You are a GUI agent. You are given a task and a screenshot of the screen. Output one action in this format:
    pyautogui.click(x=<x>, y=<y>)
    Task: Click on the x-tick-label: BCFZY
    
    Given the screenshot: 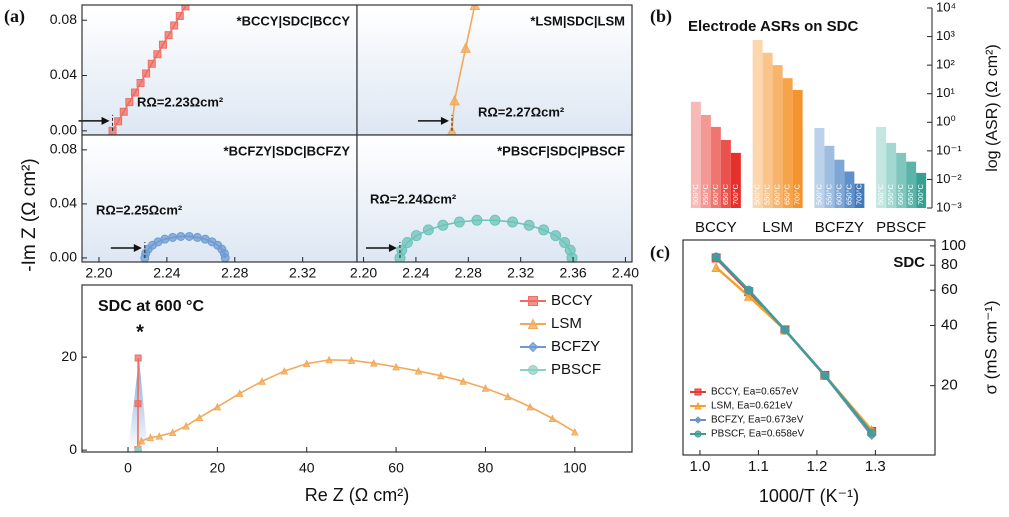 What is the action you would take?
    pyautogui.click(x=839, y=227)
    